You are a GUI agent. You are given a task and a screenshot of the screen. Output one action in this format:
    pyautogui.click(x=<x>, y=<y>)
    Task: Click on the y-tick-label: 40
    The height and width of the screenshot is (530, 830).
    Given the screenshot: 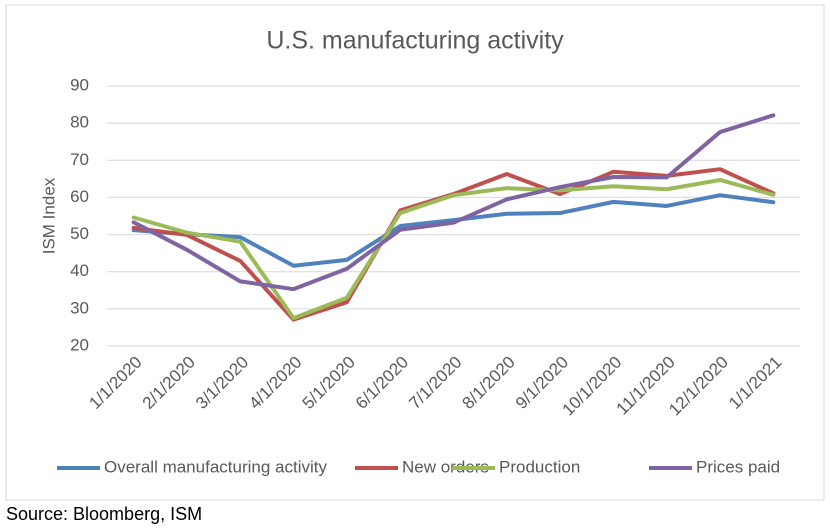 What is the action you would take?
    pyautogui.click(x=79, y=270)
    